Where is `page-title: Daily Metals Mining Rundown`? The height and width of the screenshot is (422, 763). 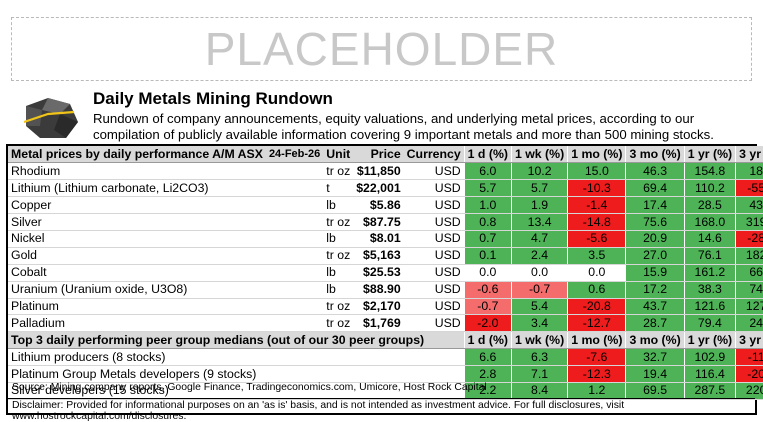 page-title: Daily Metals Mining Rundown is located at coordinates (213, 98).